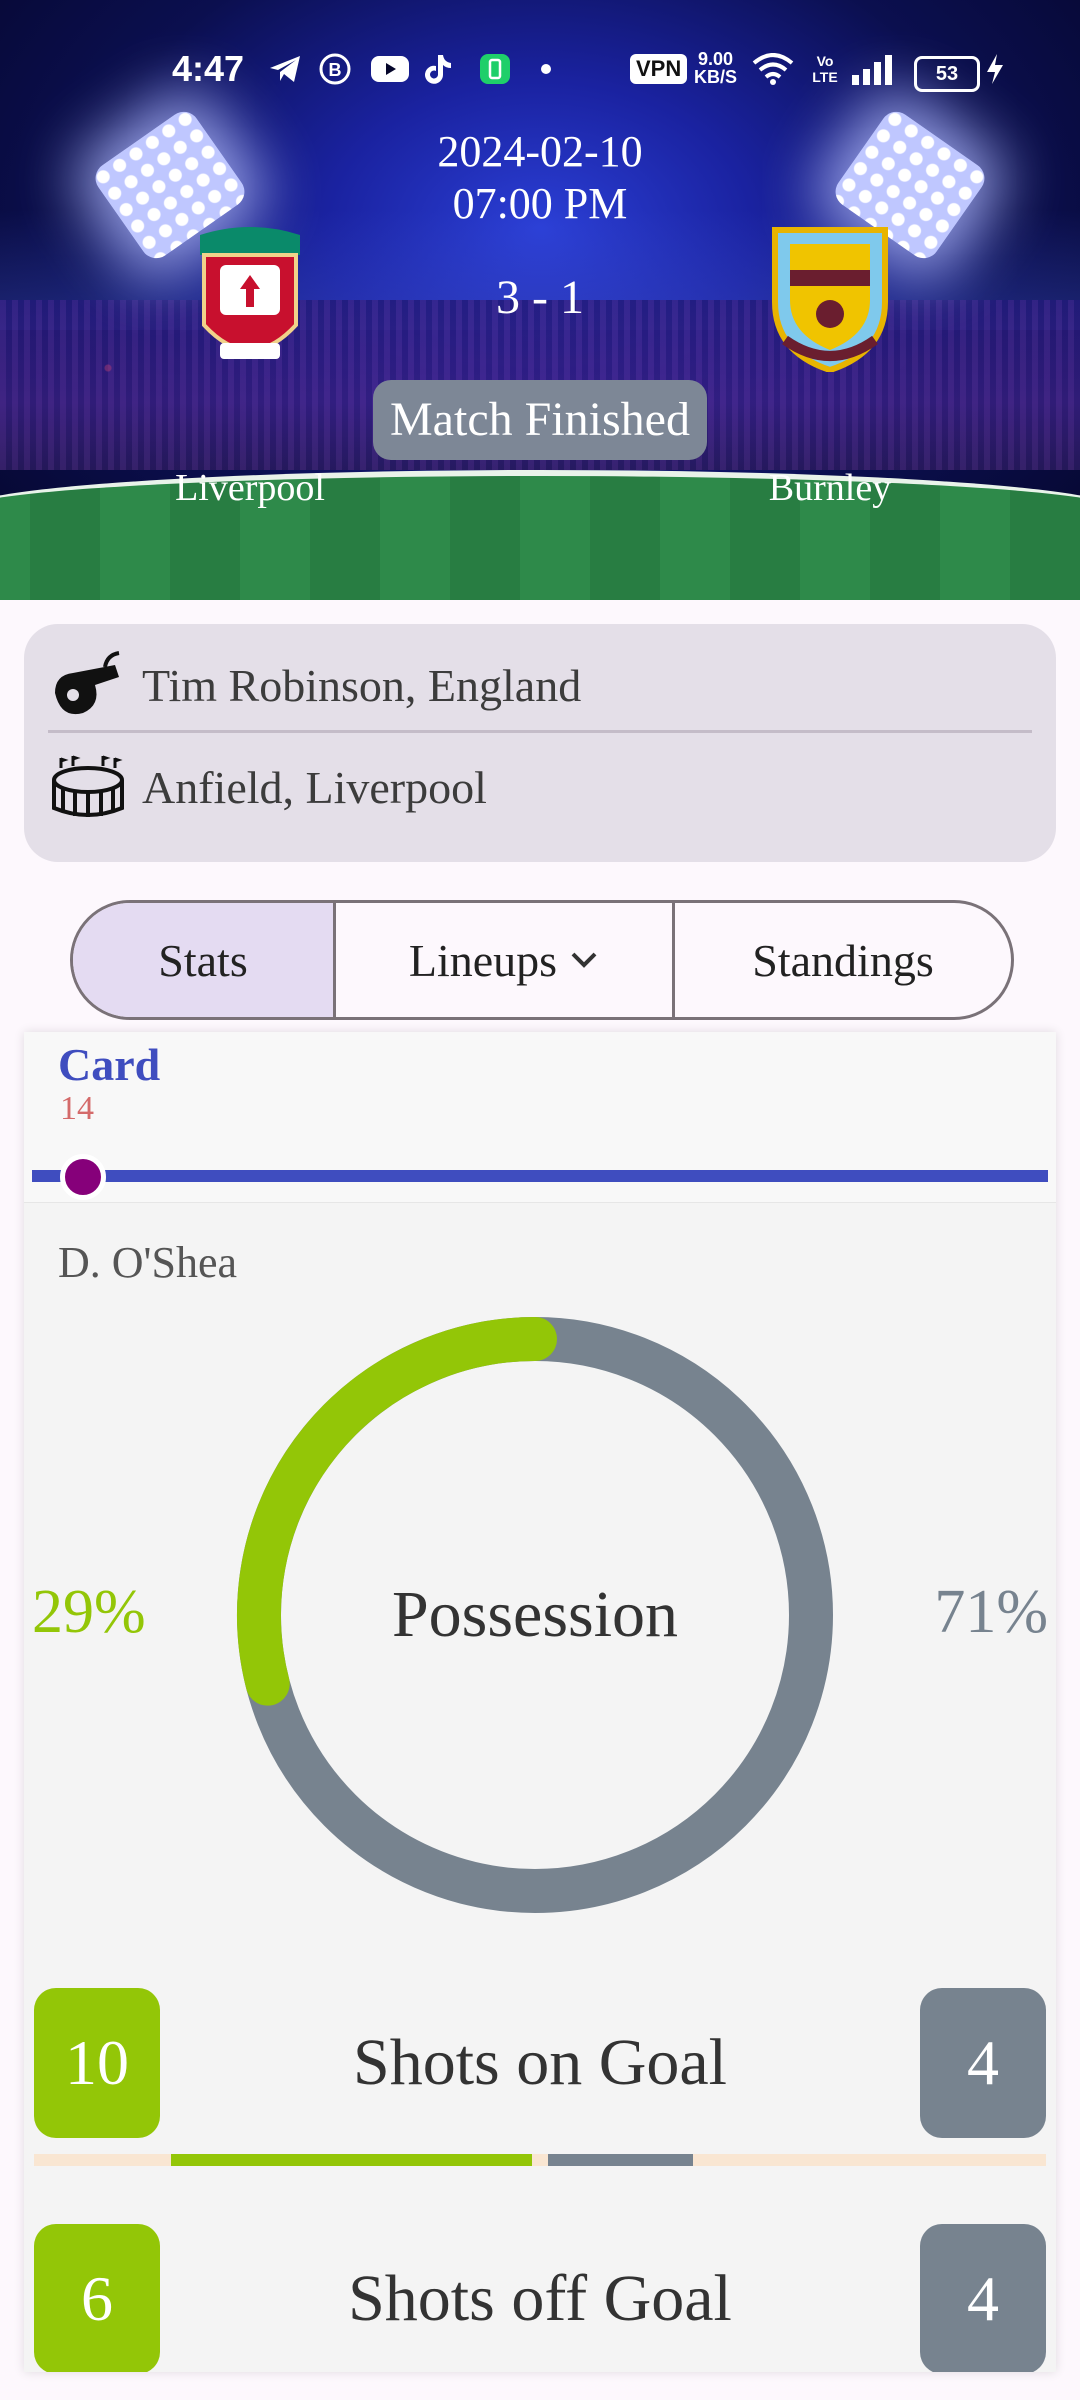 The image size is (1080, 2400). What do you see at coordinates (659, 69) in the screenshot?
I see `vpn-badge: VPN` at bounding box center [659, 69].